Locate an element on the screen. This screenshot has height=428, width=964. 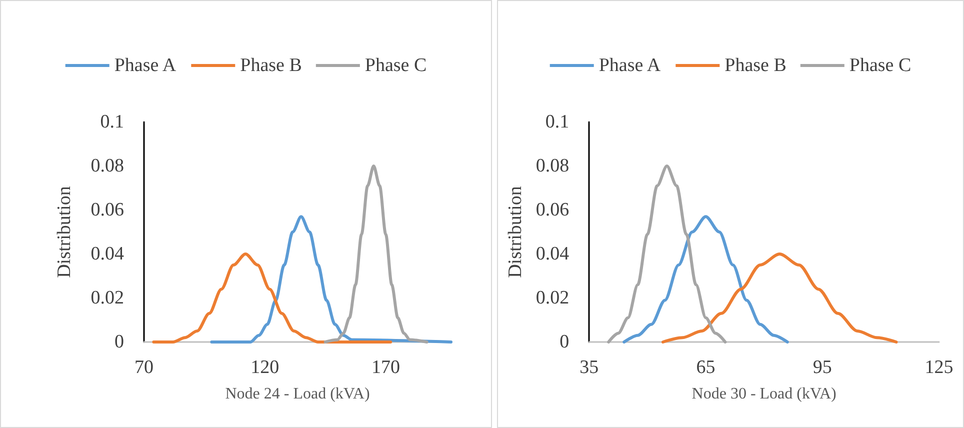
x-tick-label: 95 is located at coordinates (822, 367).